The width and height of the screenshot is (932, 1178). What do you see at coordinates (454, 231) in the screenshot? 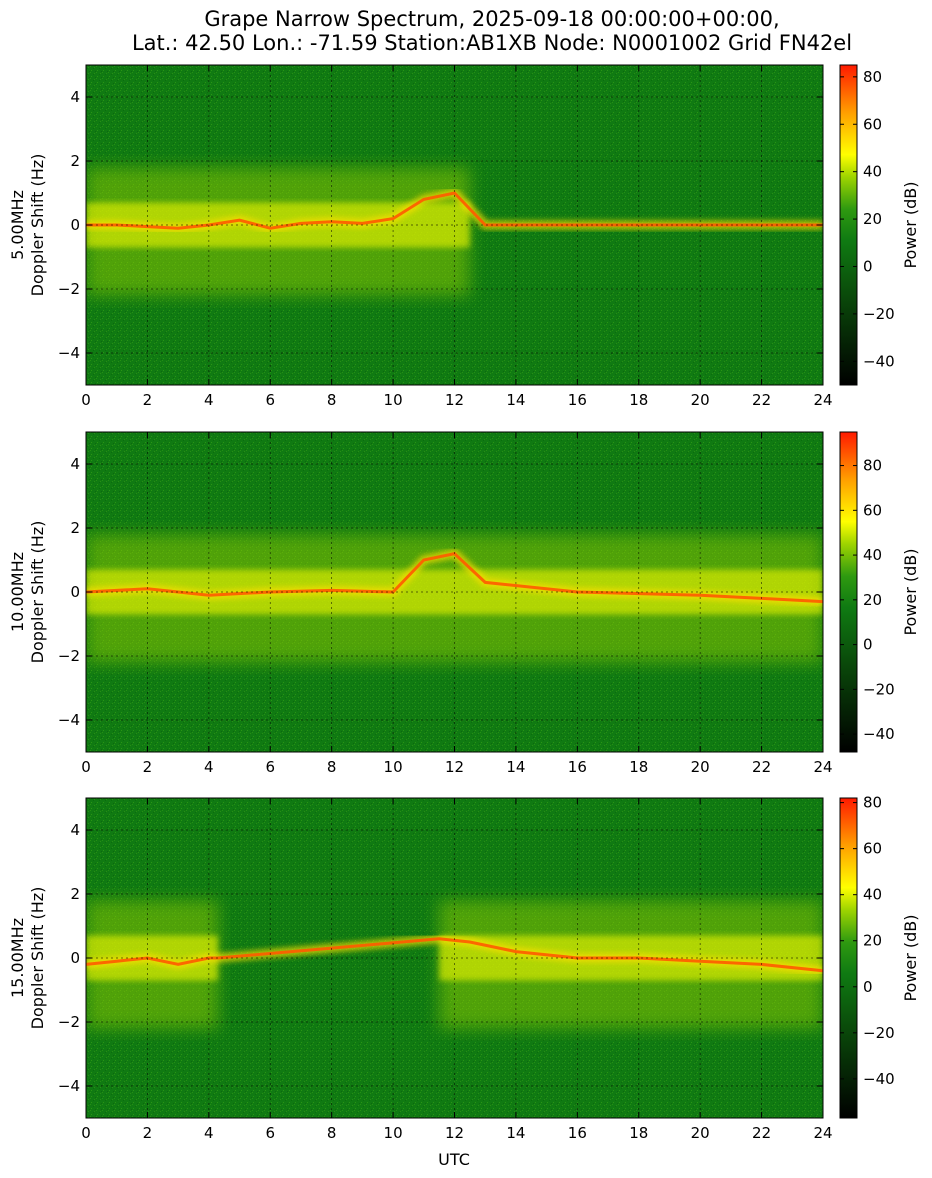
I see `heatmap-signal-layer` at bounding box center [454, 231].